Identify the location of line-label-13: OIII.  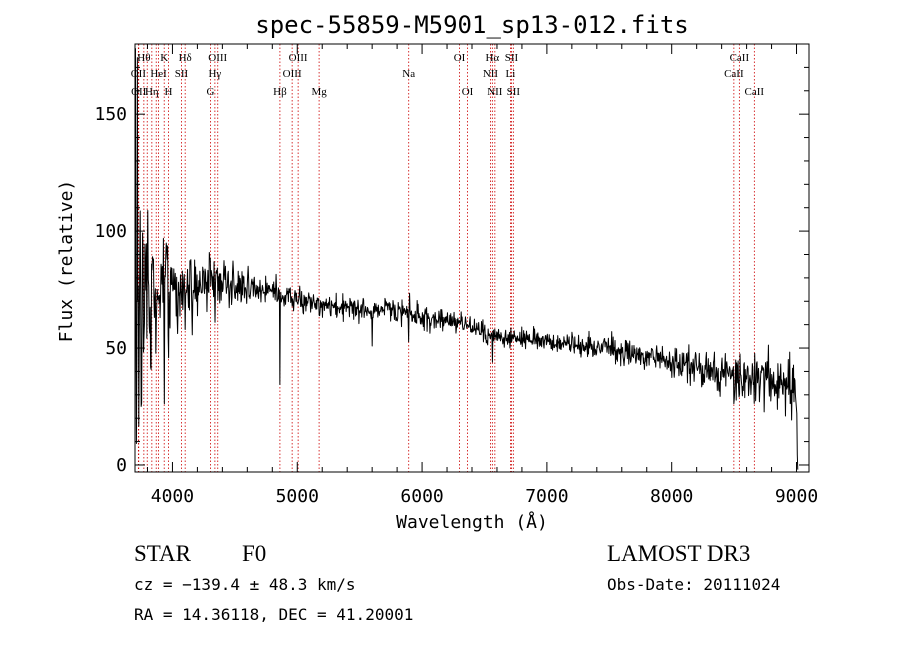
(217, 58).